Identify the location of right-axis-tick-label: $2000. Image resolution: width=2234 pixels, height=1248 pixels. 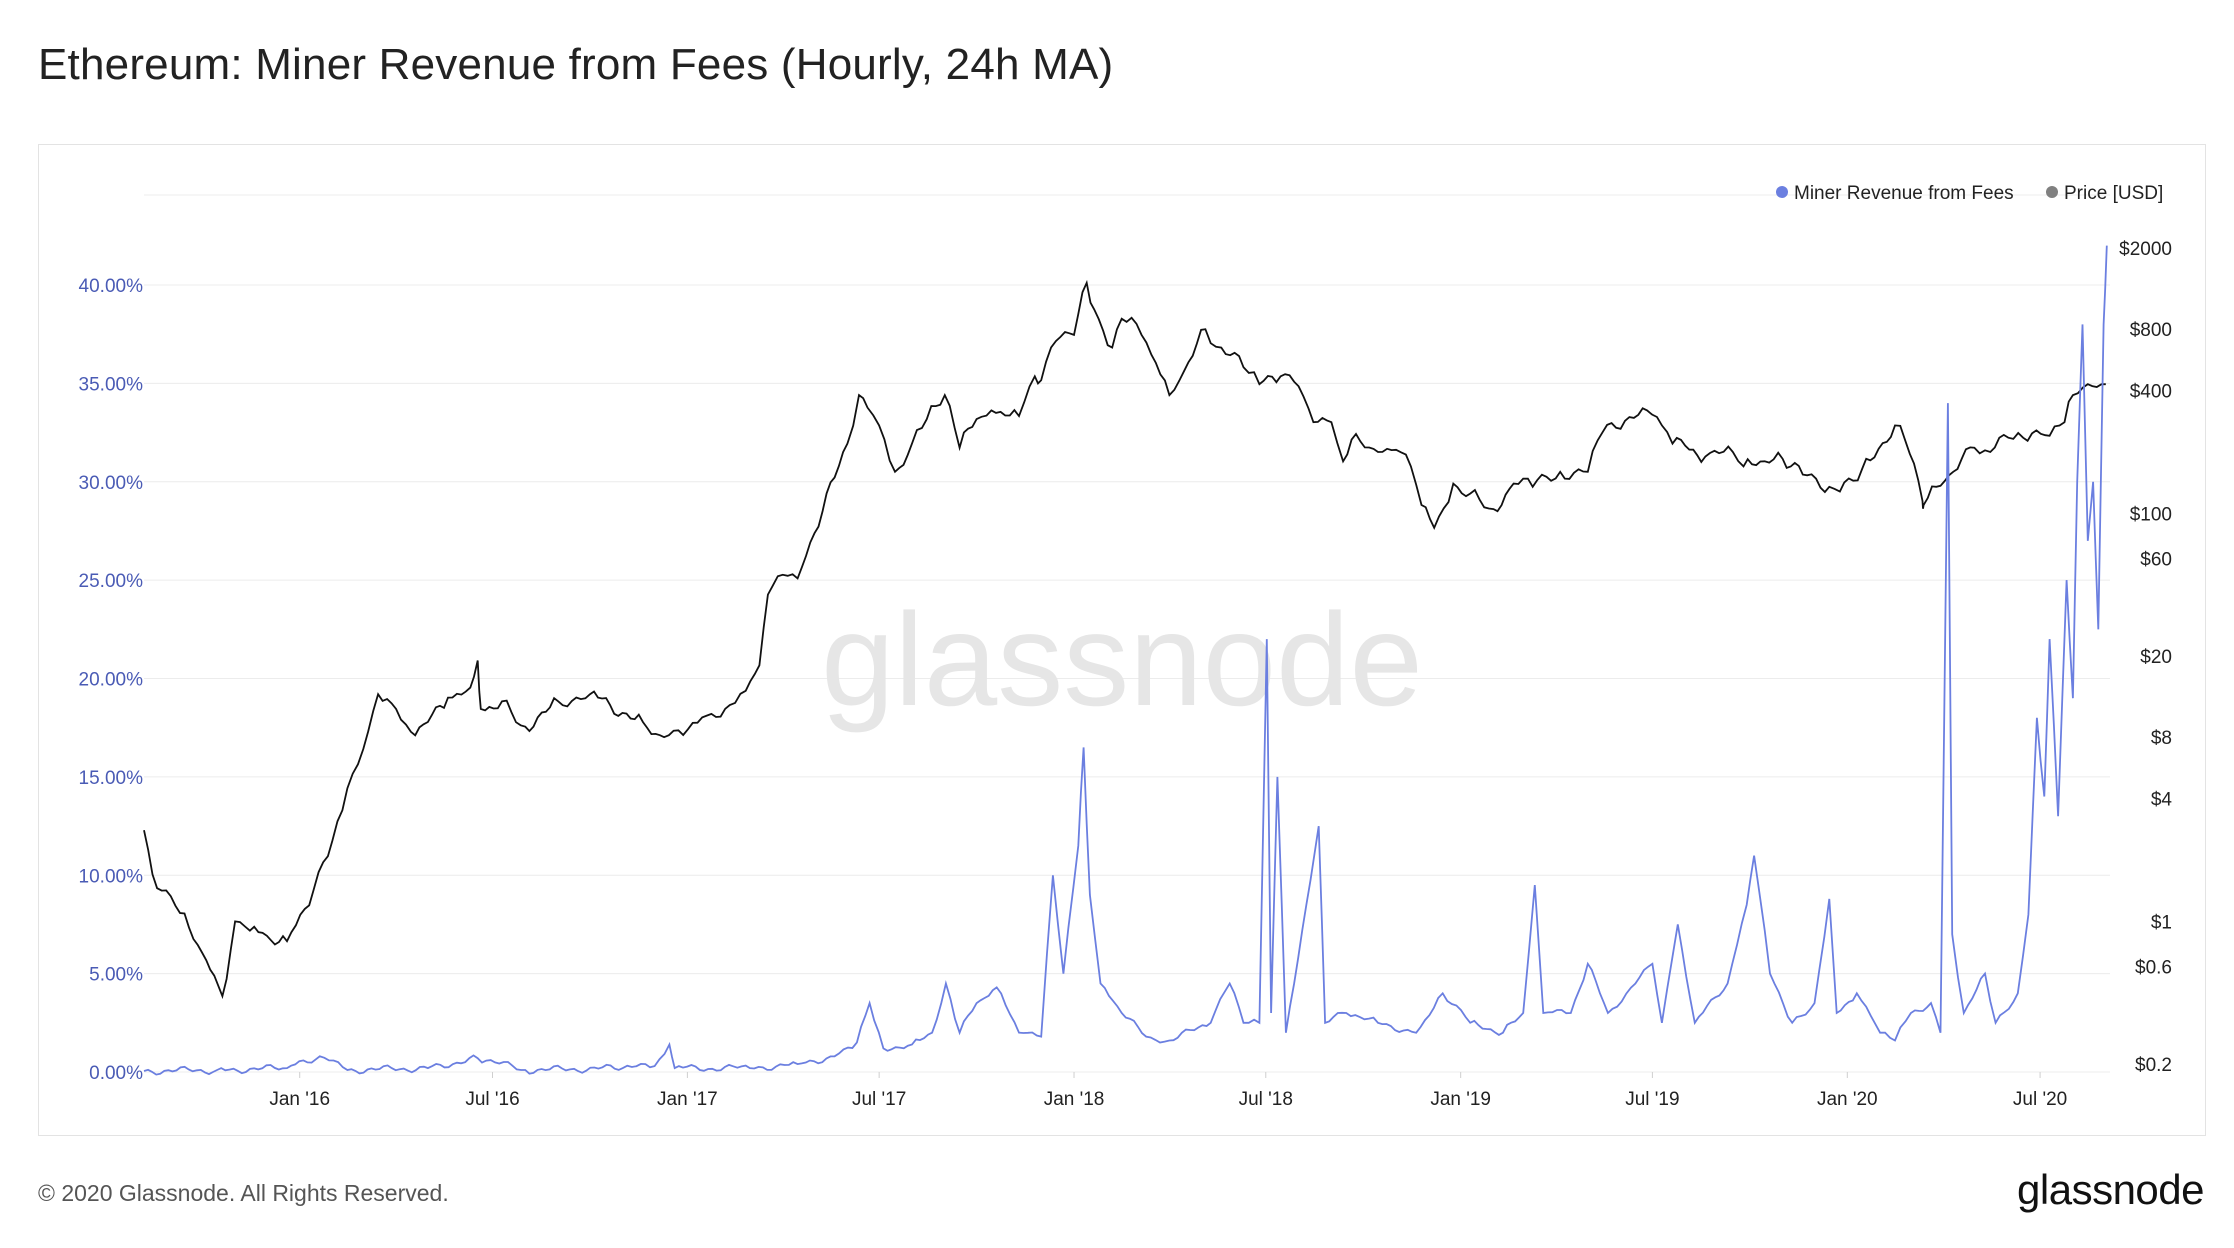
(2145, 249).